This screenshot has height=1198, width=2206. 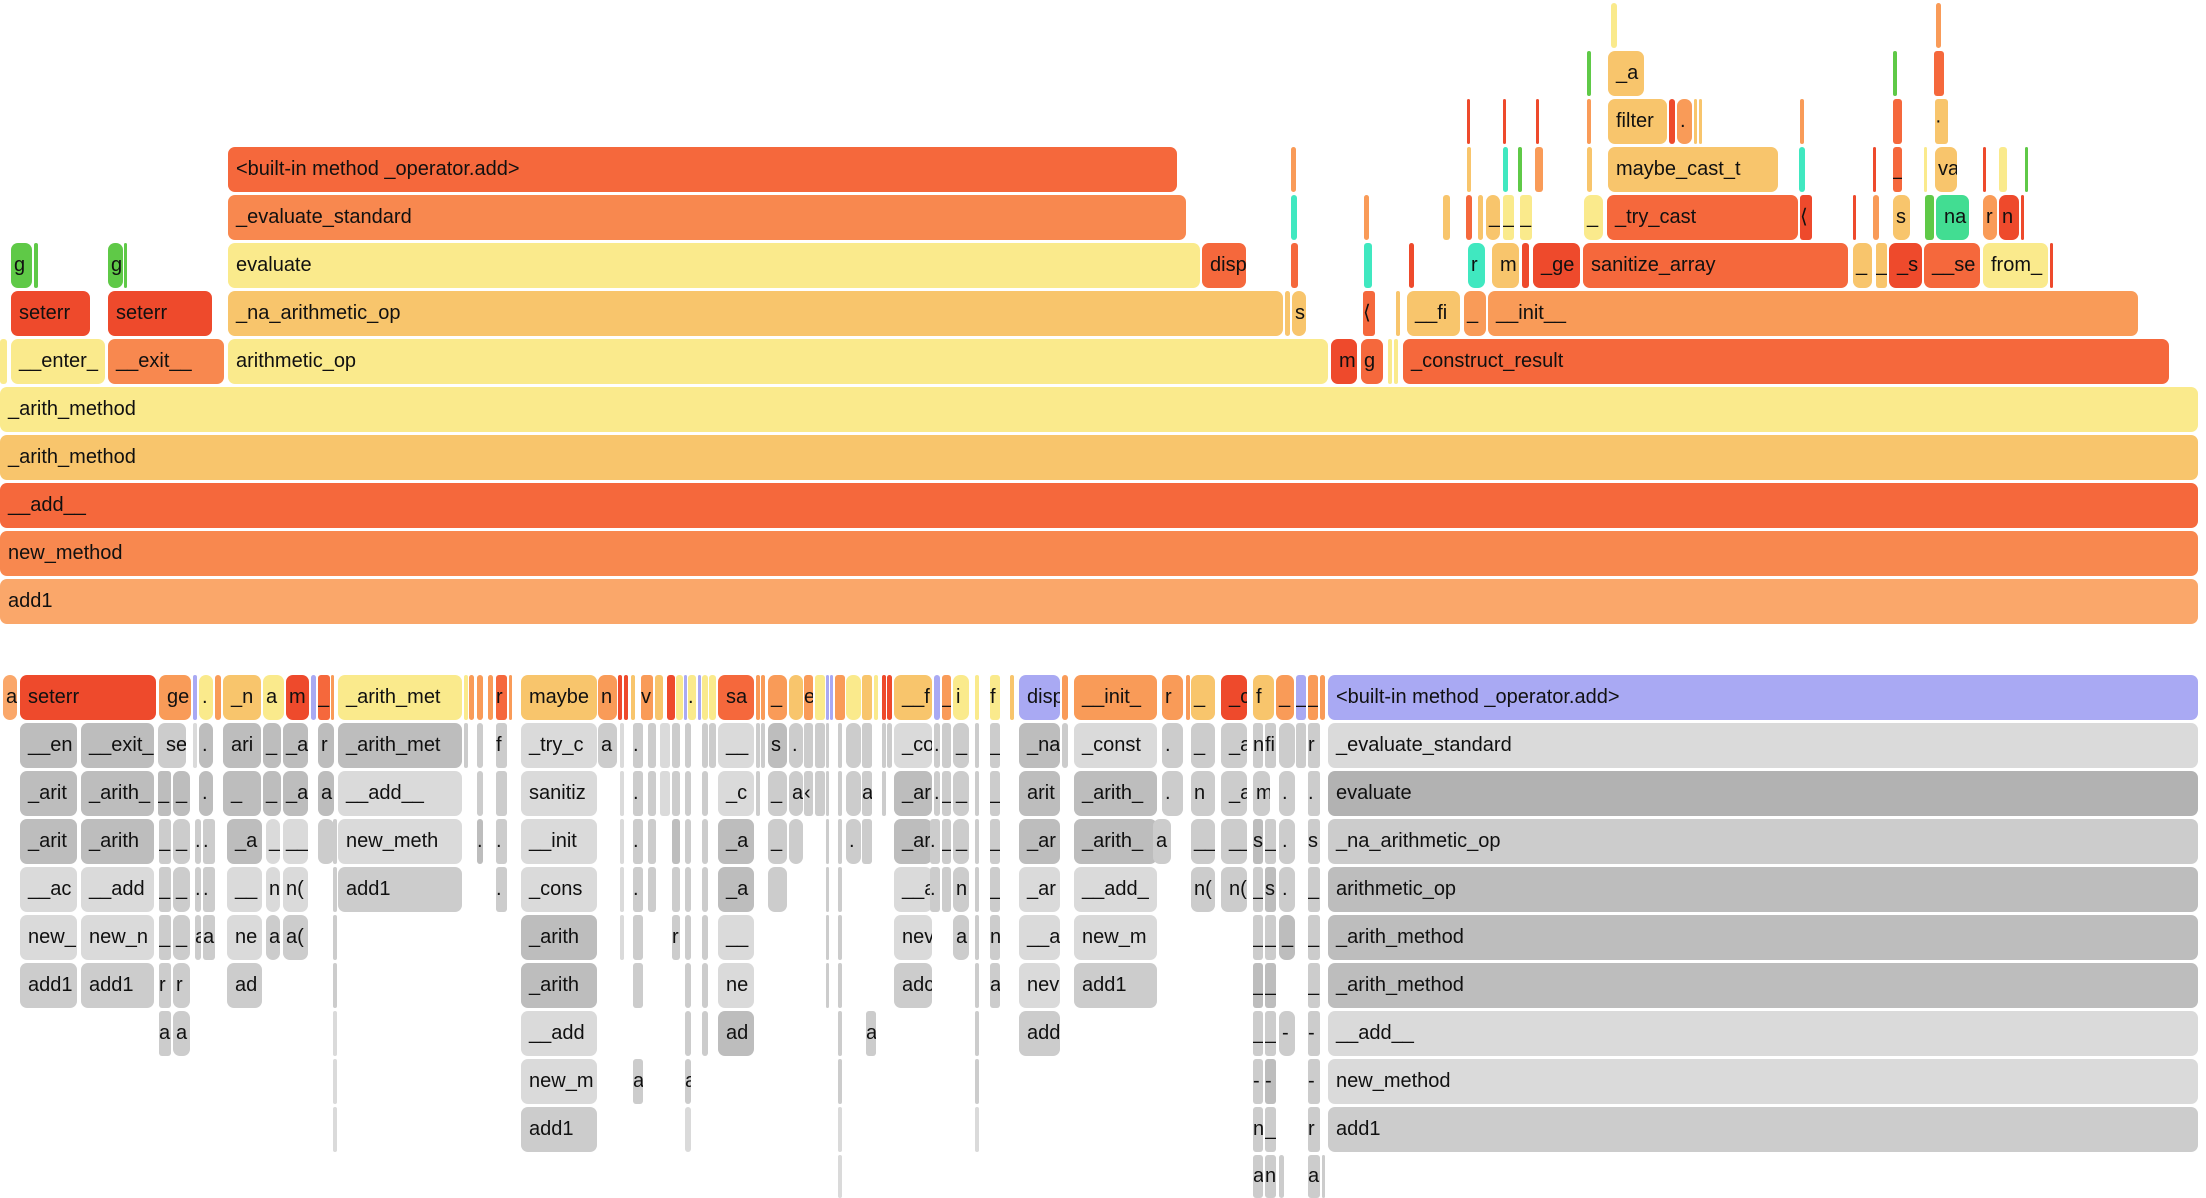 I want to click on caller-bar: s, so click(x=1314, y=841).